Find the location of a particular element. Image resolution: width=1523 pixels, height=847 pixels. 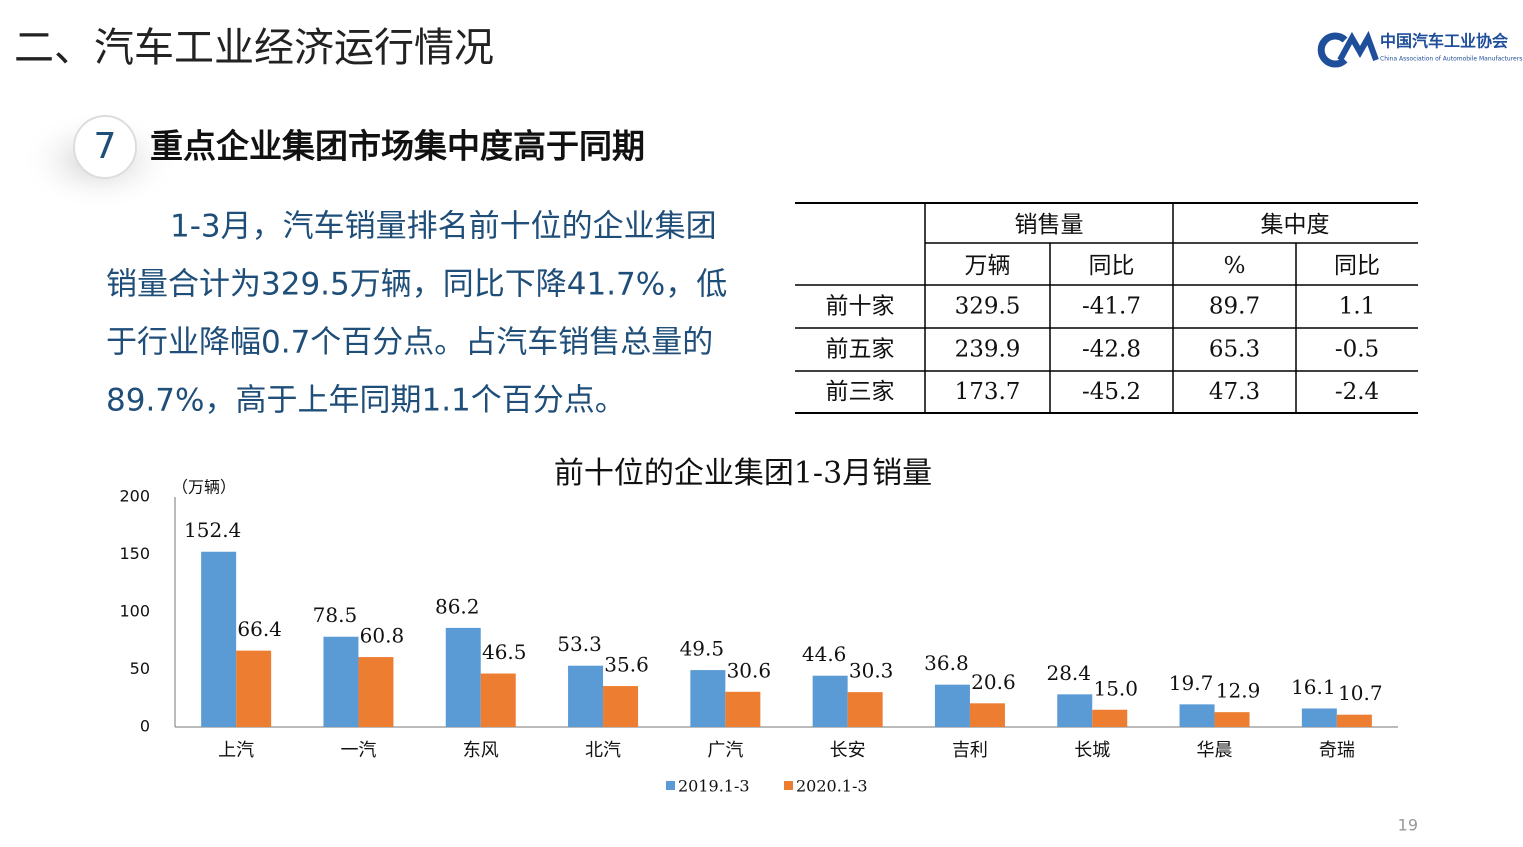

paragraph-line: 于行业降幅0.7个百分点。占汽车销售总量的 is located at coordinates (409, 343).